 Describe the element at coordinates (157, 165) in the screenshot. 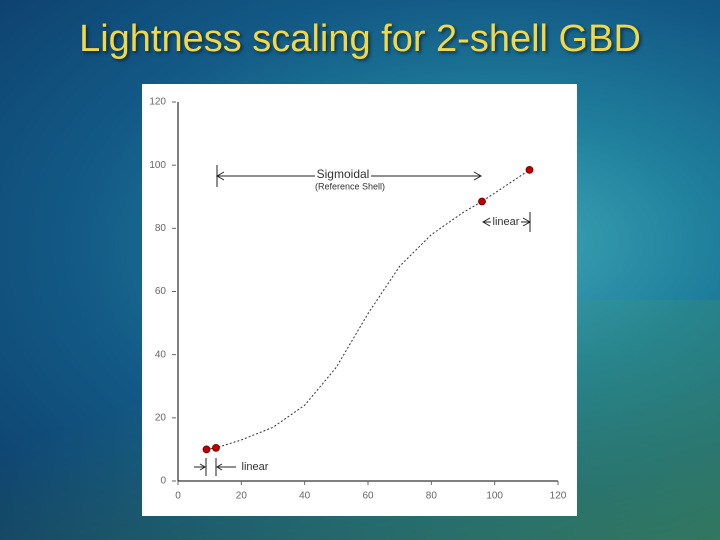

I see `y-tick-label: 100` at that location.